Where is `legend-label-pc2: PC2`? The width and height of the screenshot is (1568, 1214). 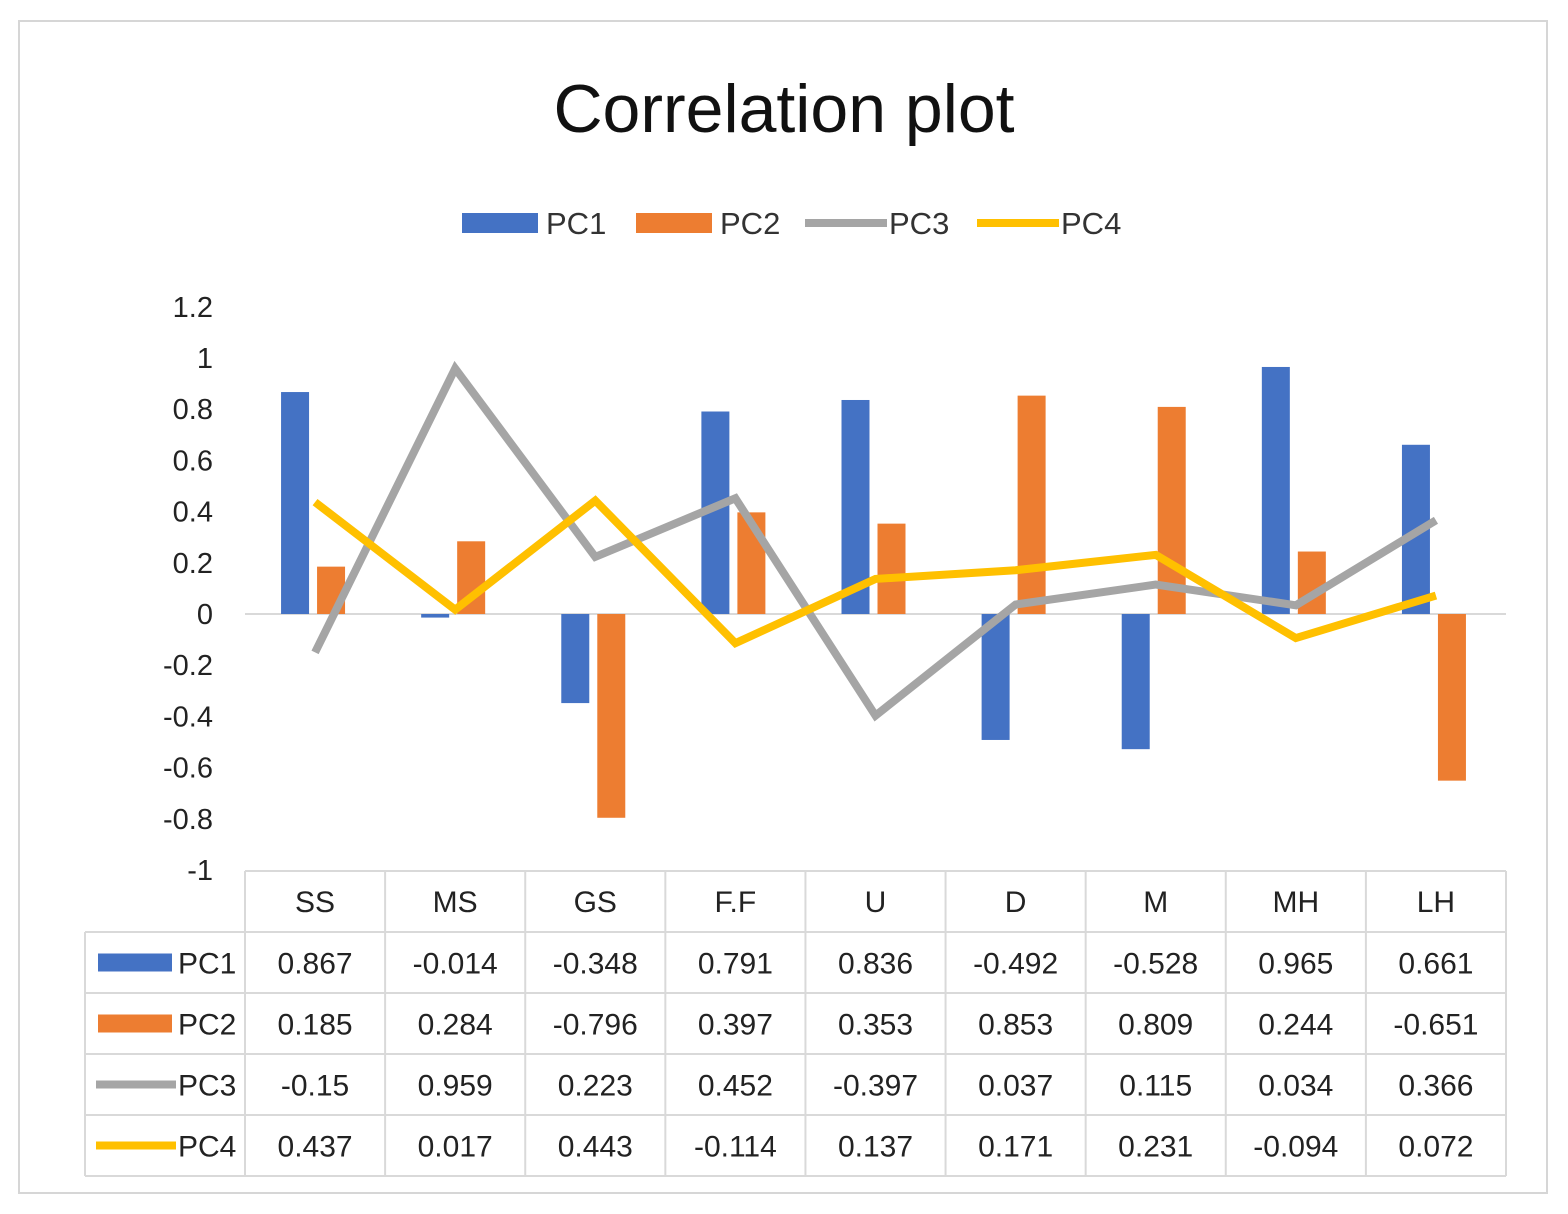
legend-label-pc2: PC2 is located at coordinates (750, 223).